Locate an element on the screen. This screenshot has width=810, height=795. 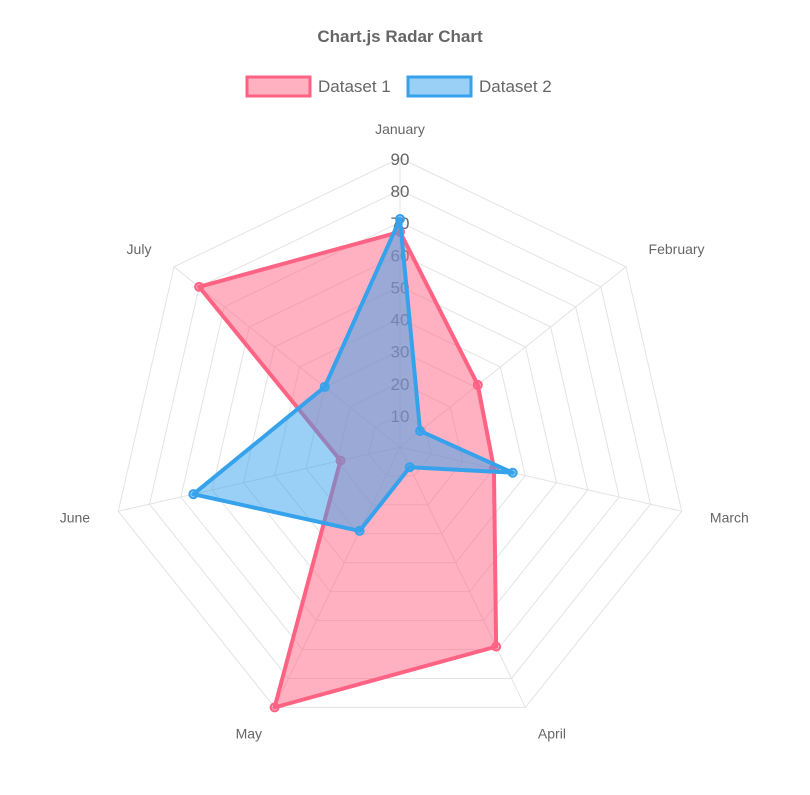
axis-label: January is located at coordinates (400, 129).